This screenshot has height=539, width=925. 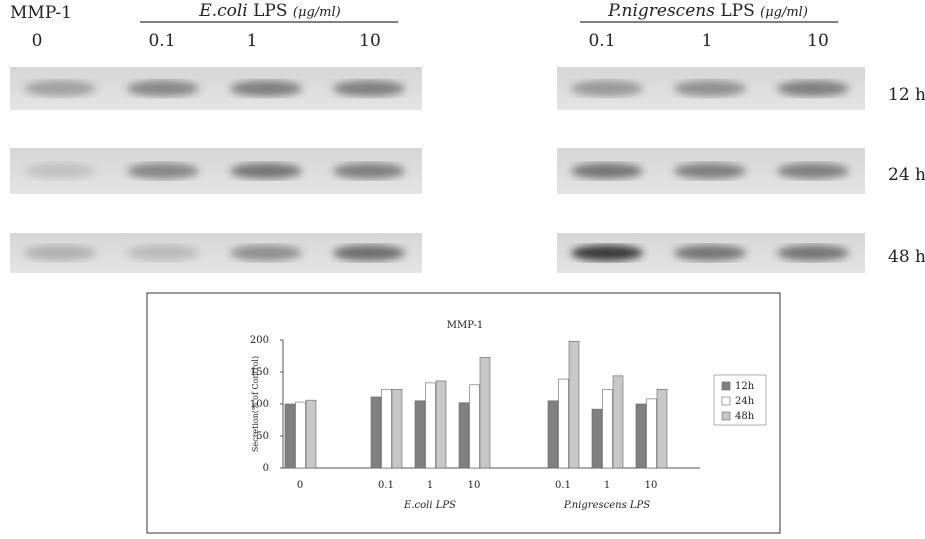 I want to click on y-axis-label: Secretion(% of Control), so click(x=255, y=404).